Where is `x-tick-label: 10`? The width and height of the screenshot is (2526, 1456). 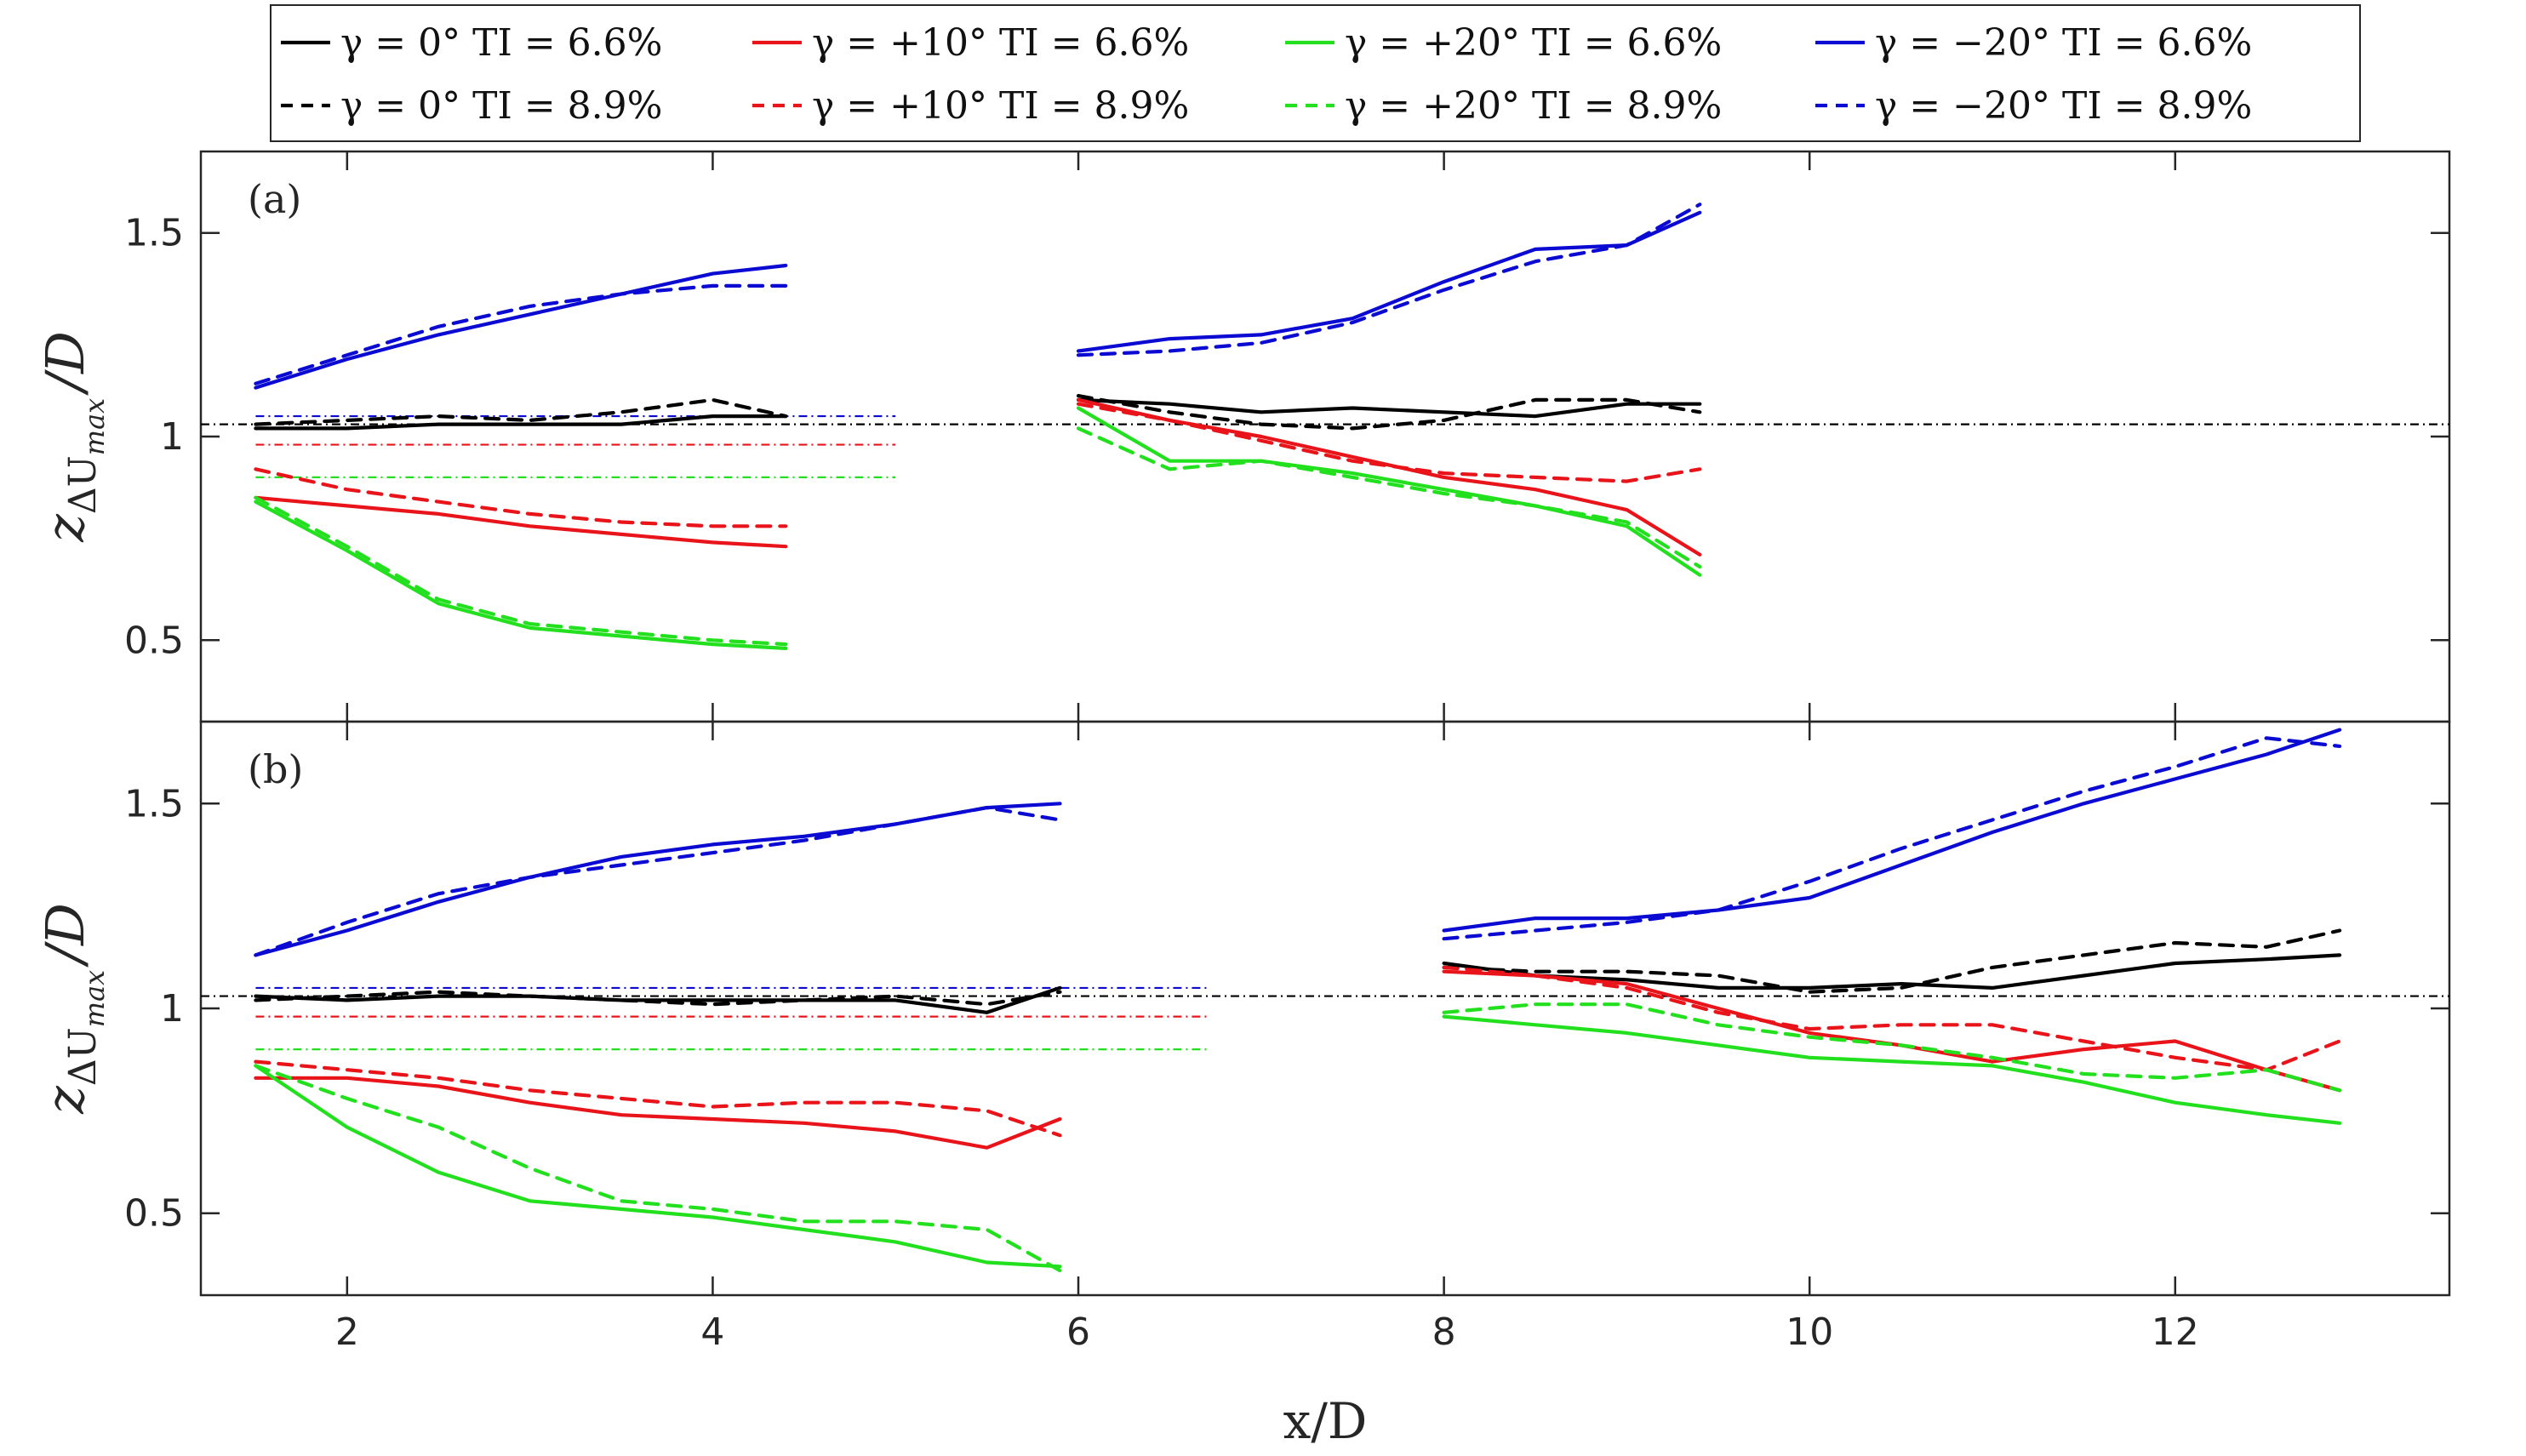 x-tick-label: 10 is located at coordinates (1809, 1332).